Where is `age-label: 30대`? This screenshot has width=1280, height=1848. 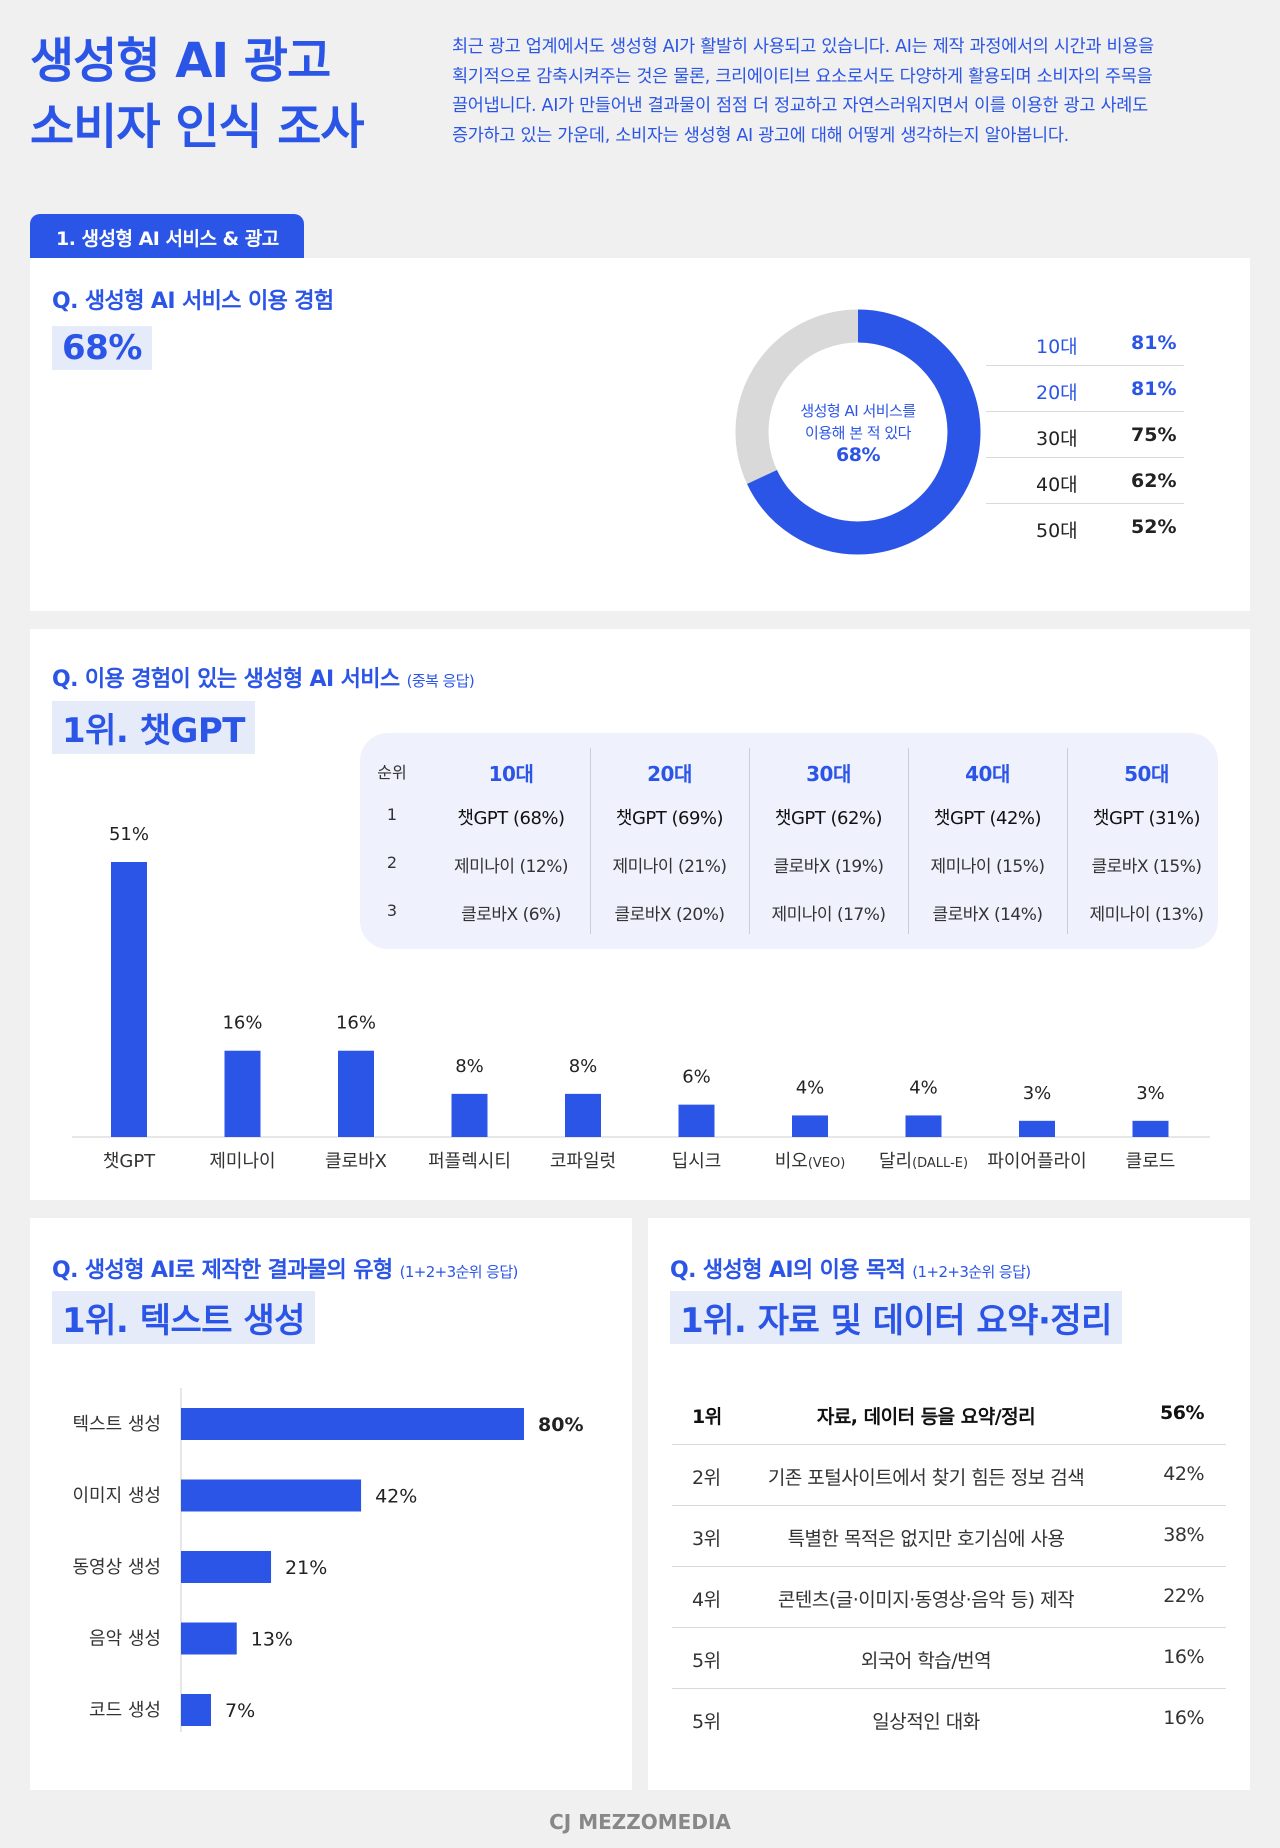
age-label: 30대 is located at coordinates (1057, 439).